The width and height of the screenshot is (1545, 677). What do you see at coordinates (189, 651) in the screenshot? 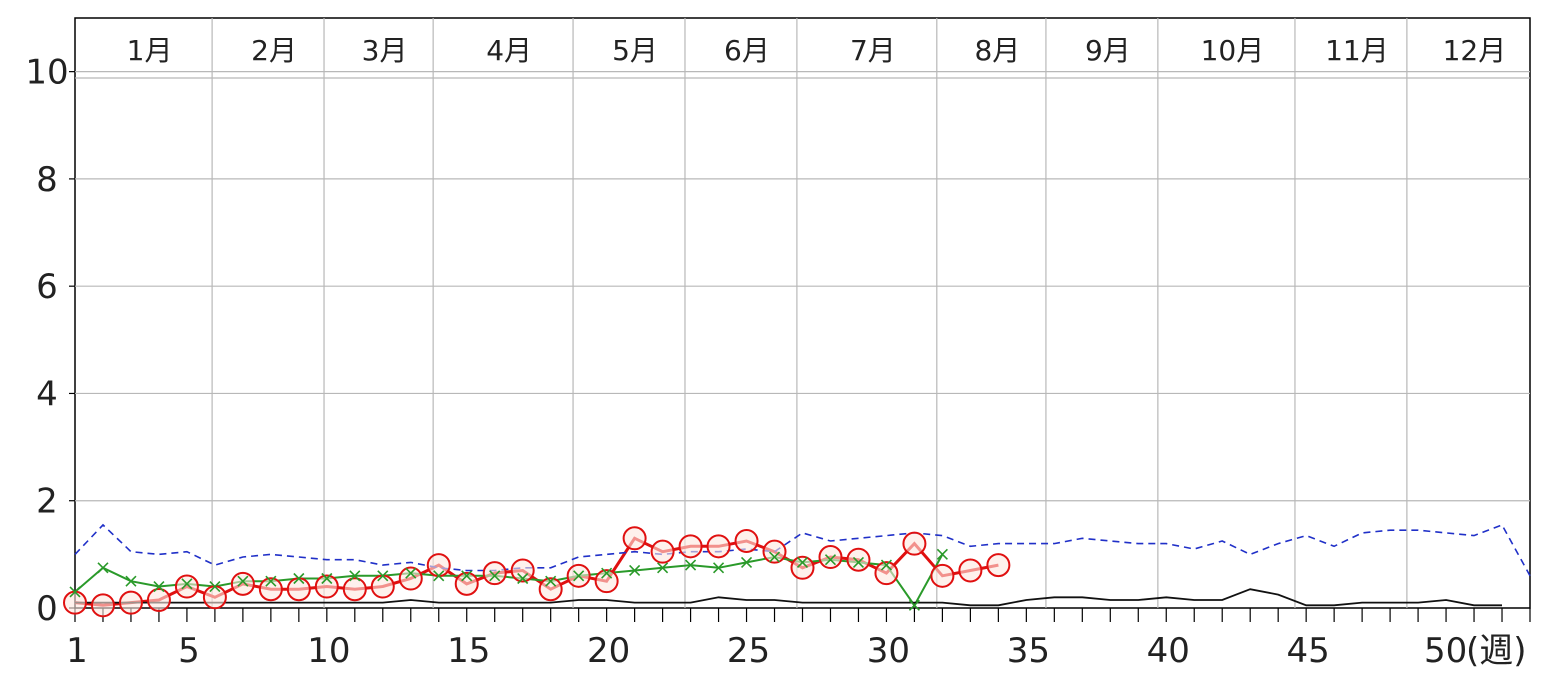
I see `x-tick-label: 5` at bounding box center [189, 651].